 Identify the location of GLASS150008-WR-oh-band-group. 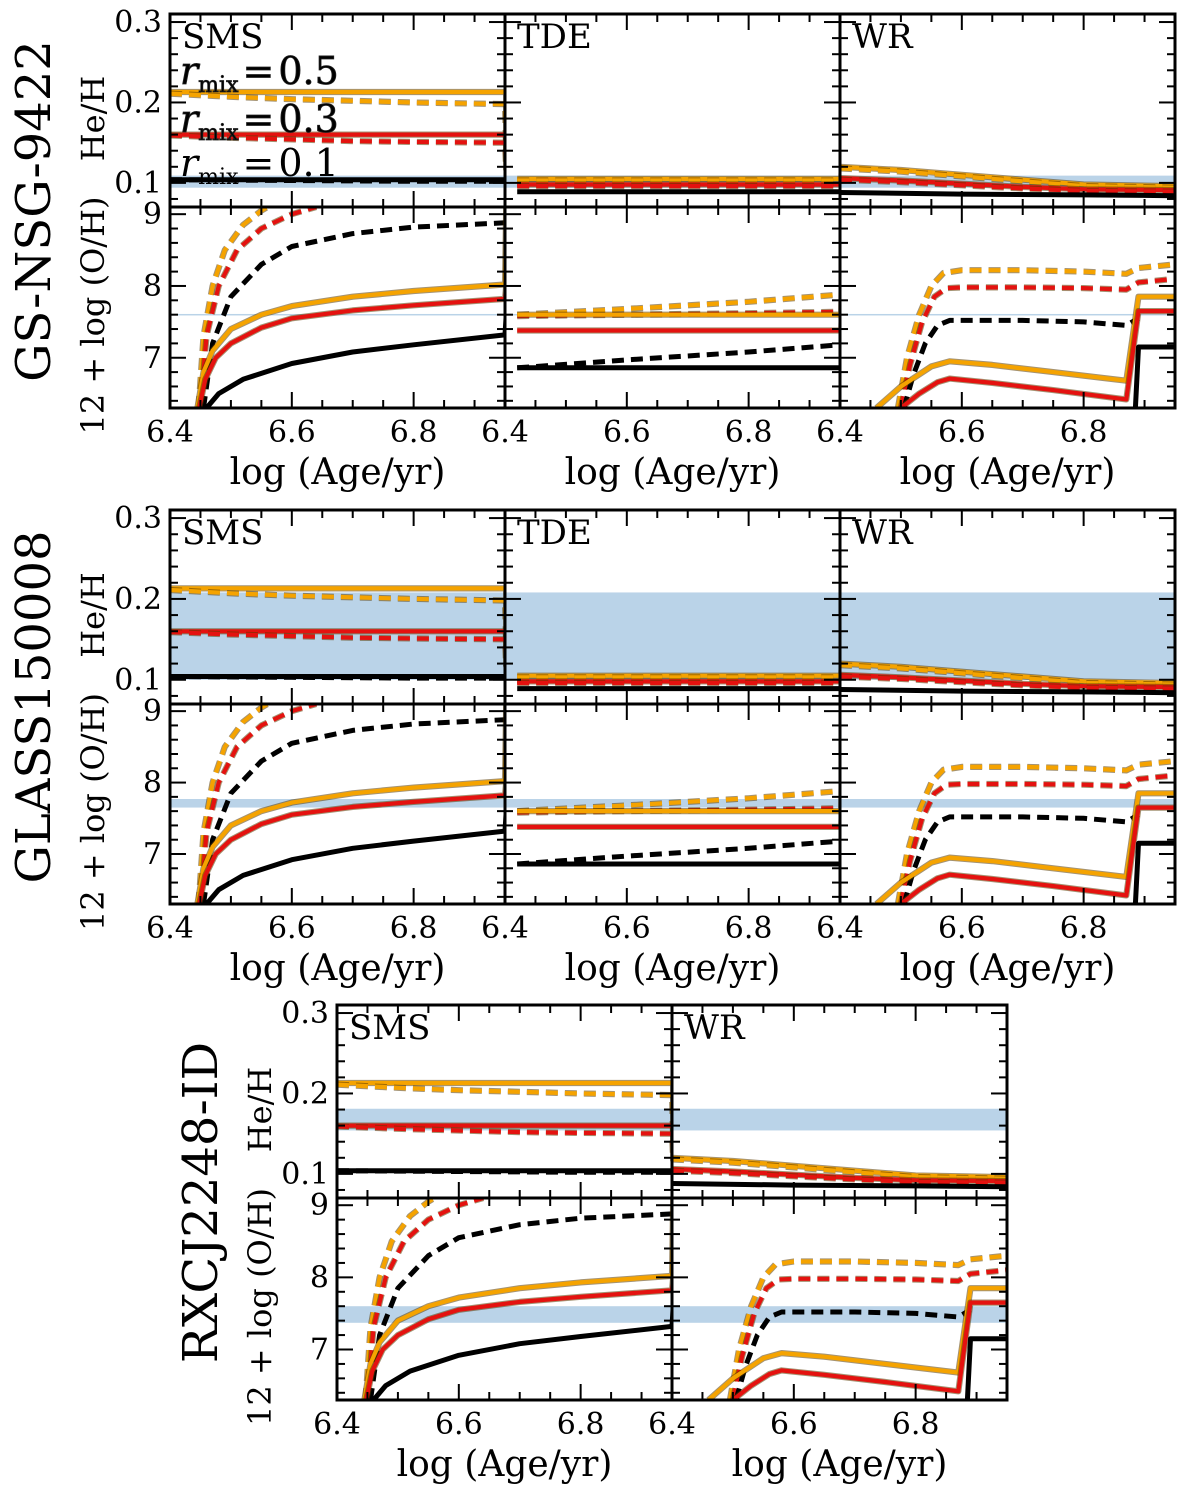
(1007, 803).